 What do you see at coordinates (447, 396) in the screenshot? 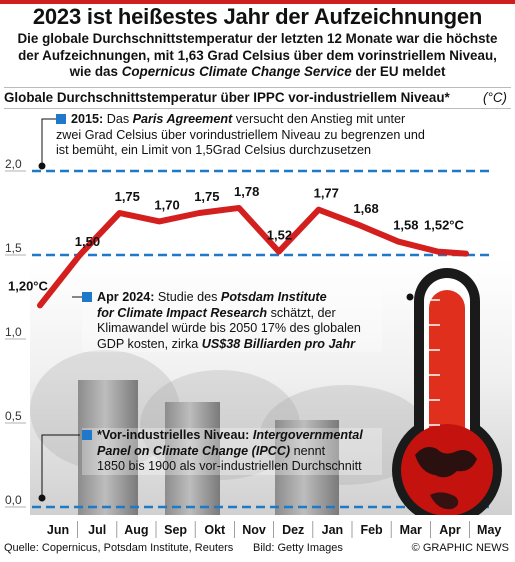
I see `thermometer-illustration` at bounding box center [447, 396].